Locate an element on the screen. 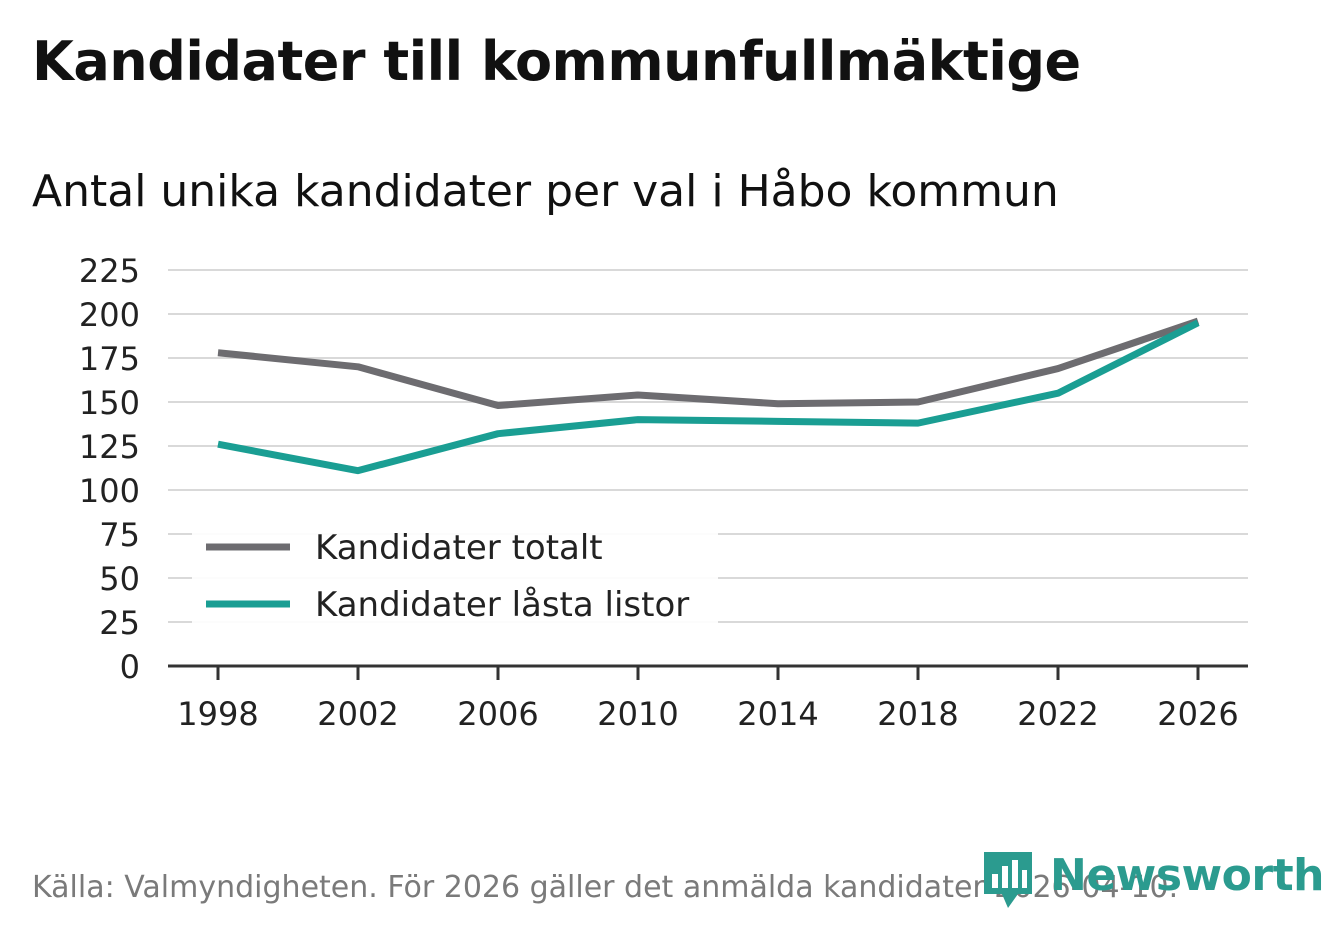  x-tick-label: 2002 is located at coordinates (357, 714).